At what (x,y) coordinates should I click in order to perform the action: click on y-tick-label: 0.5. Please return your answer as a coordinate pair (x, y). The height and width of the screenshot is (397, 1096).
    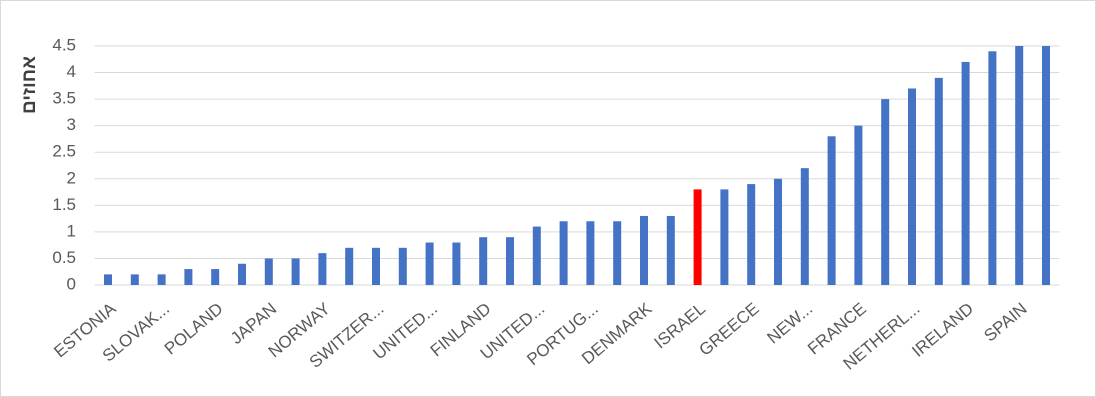
    Looking at the image, I should click on (64, 257).